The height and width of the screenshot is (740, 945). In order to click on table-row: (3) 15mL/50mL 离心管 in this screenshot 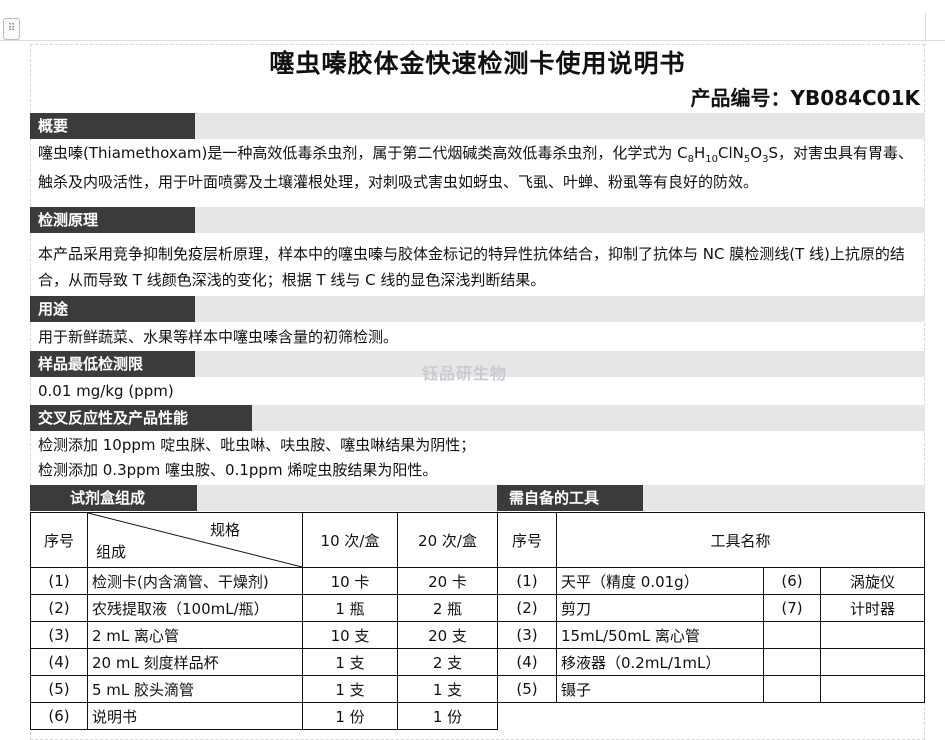, I will do `click(711, 635)`.